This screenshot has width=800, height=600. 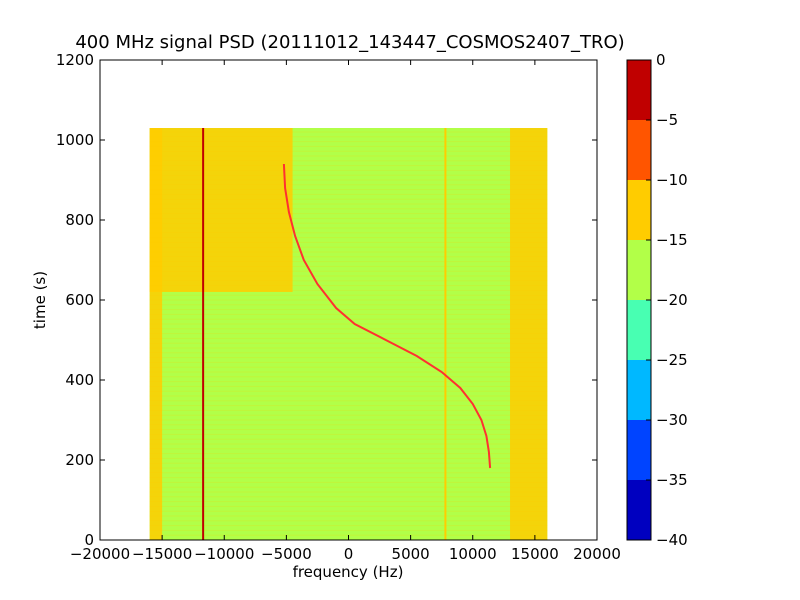 I want to click on colorbar-tick-label: −30, so click(x=672, y=420).